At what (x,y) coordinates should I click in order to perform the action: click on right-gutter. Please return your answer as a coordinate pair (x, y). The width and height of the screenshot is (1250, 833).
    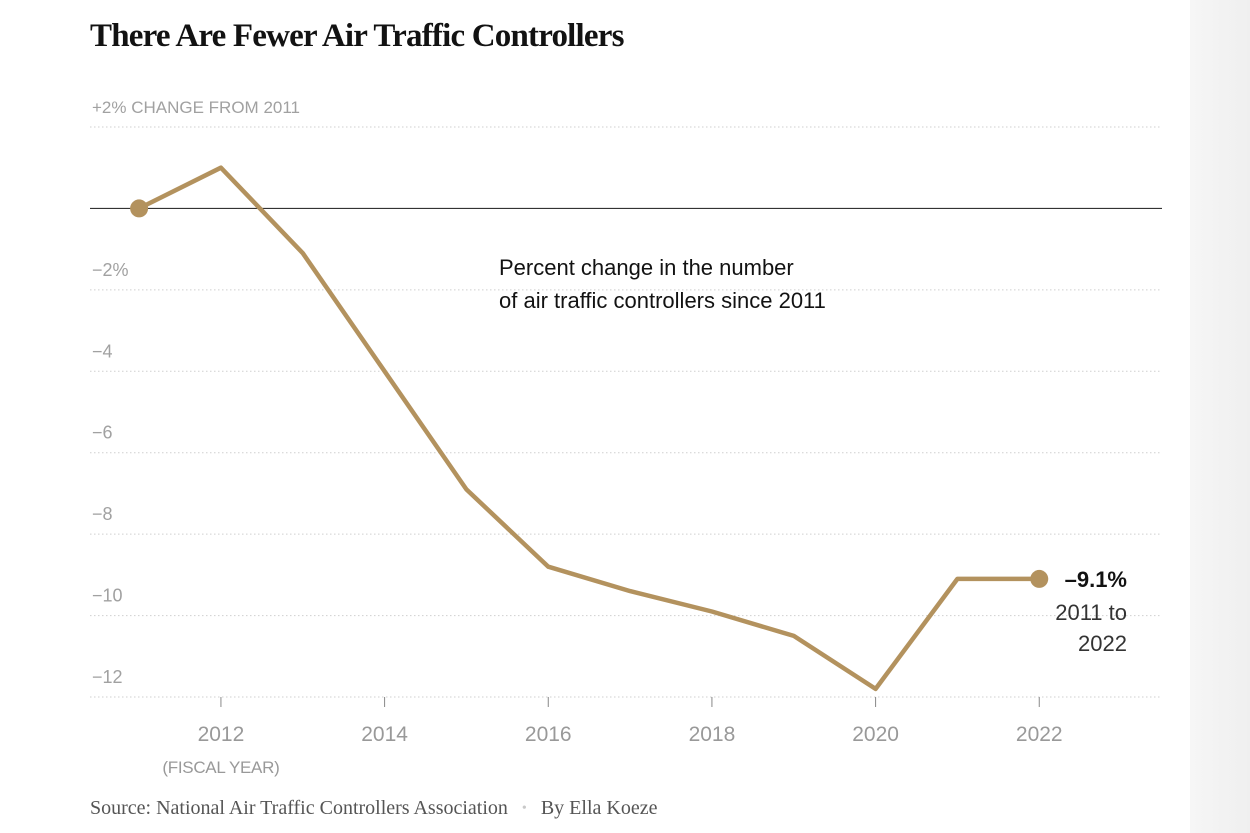
    Looking at the image, I should click on (1220, 416).